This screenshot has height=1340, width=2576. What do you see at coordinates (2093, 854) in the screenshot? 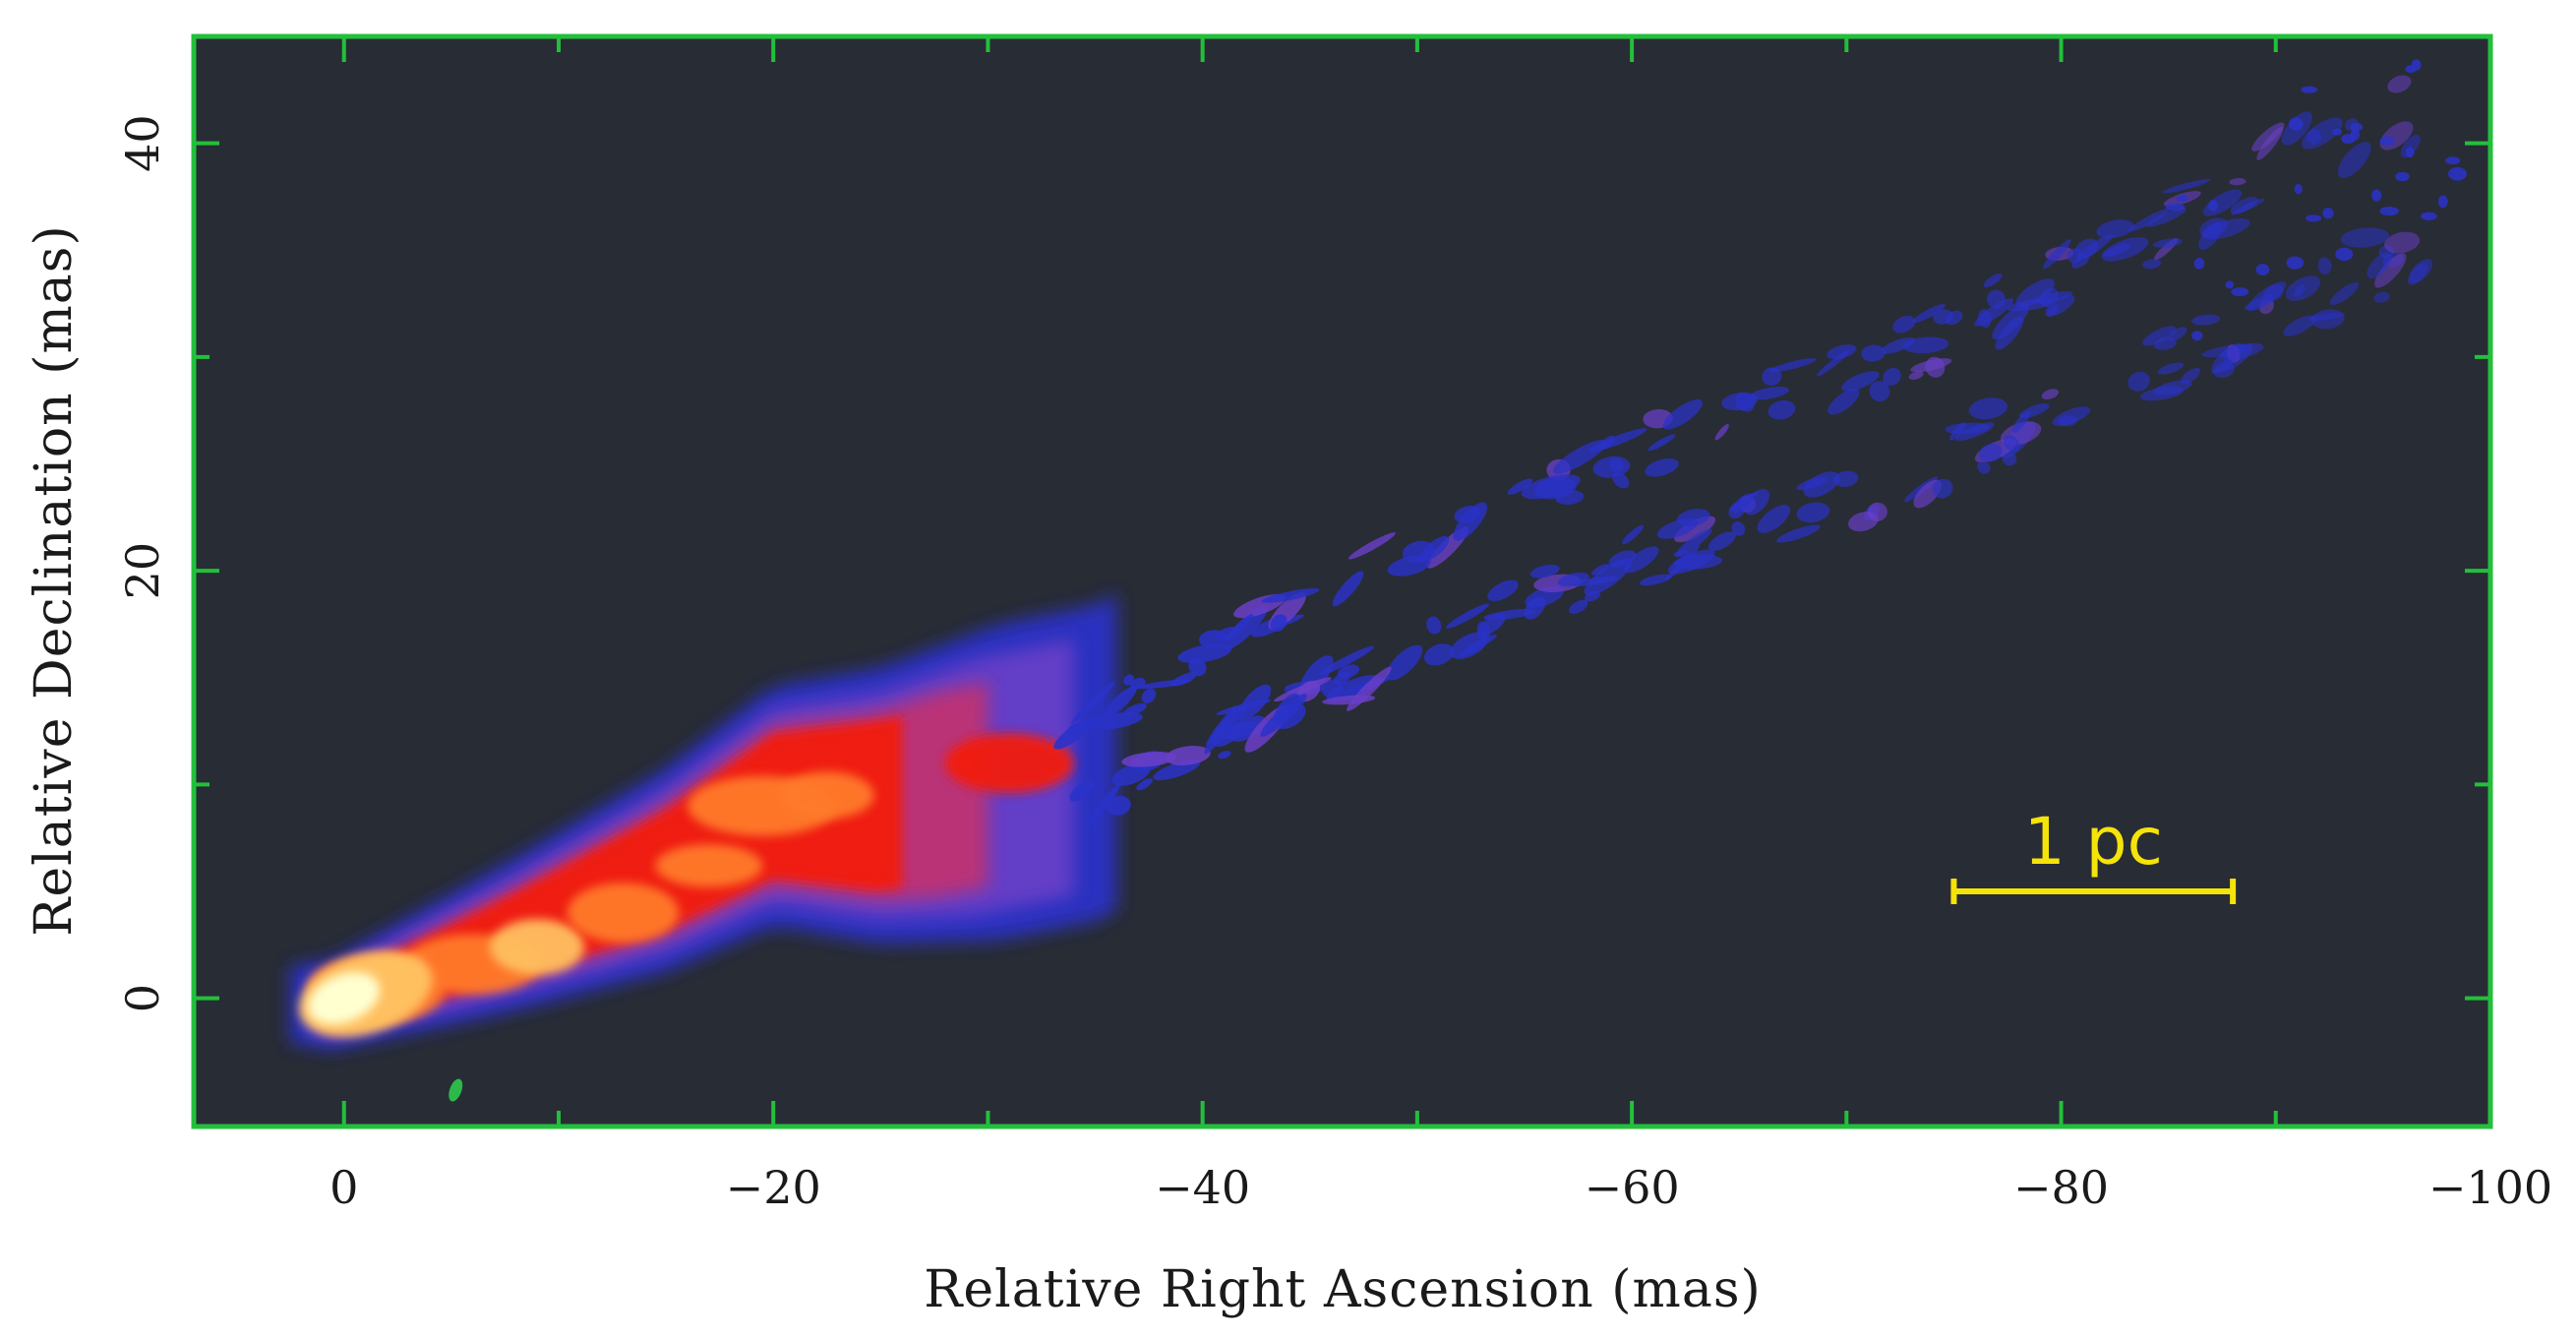
I see `scale-bar: 1 pc` at bounding box center [2093, 854].